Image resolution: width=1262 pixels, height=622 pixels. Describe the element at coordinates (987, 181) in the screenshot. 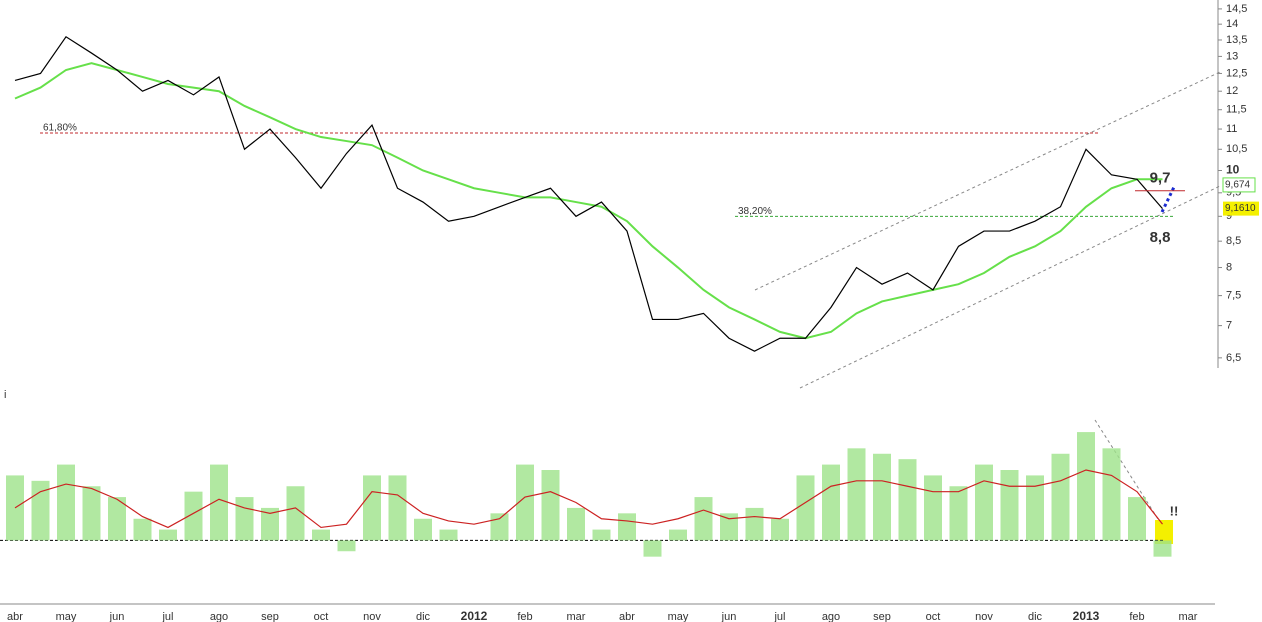

I see `channel-upper` at that location.